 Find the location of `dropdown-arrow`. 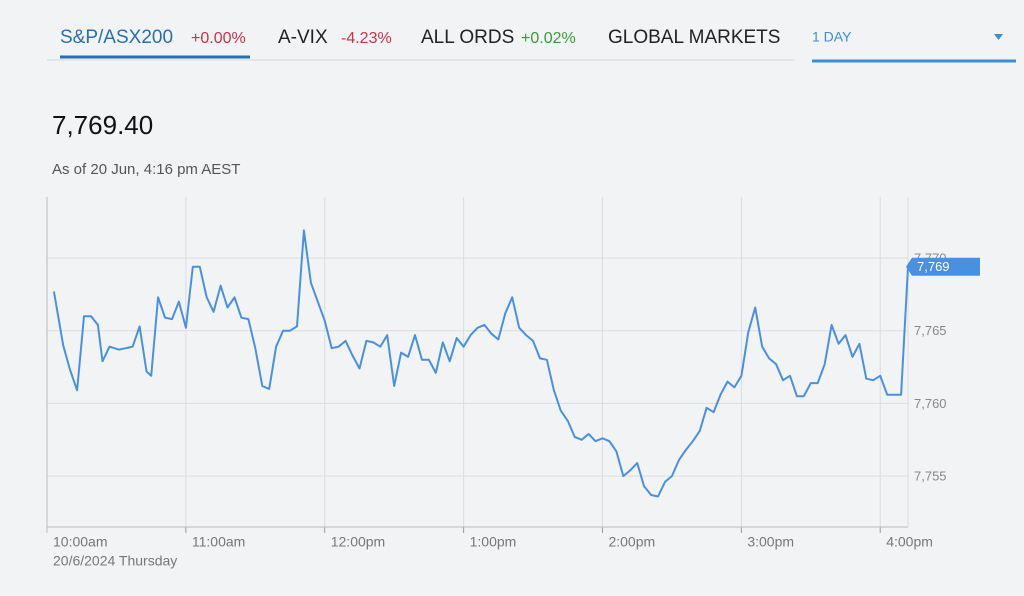

dropdown-arrow is located at coordinates (998, 37).